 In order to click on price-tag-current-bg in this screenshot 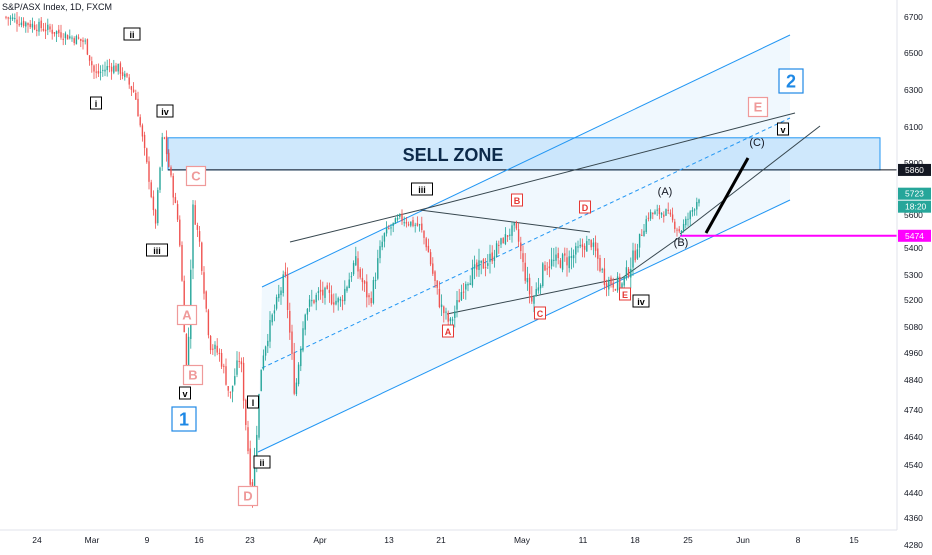, I will do `click(914, 193)`.